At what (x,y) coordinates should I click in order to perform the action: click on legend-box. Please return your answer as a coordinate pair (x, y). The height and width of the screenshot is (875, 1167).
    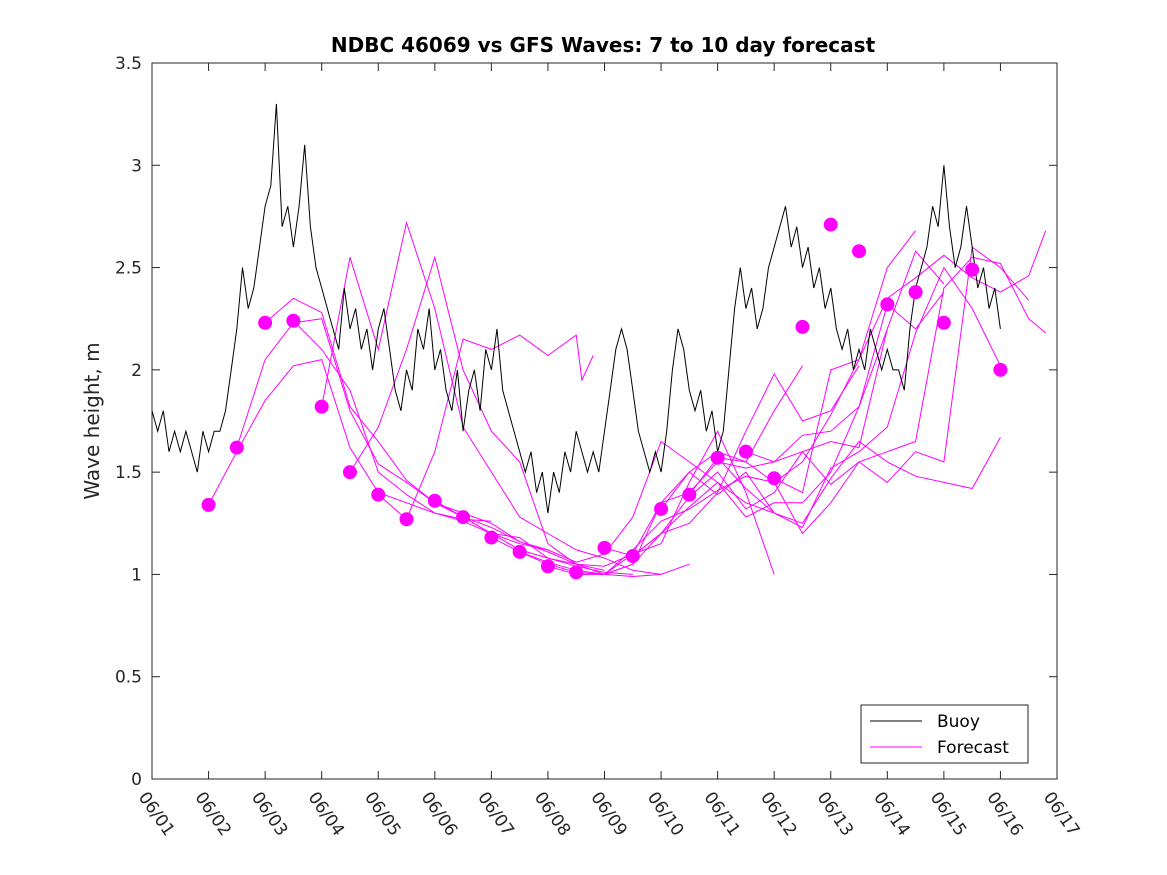
    Looking at the image, I should click on (944, 734).